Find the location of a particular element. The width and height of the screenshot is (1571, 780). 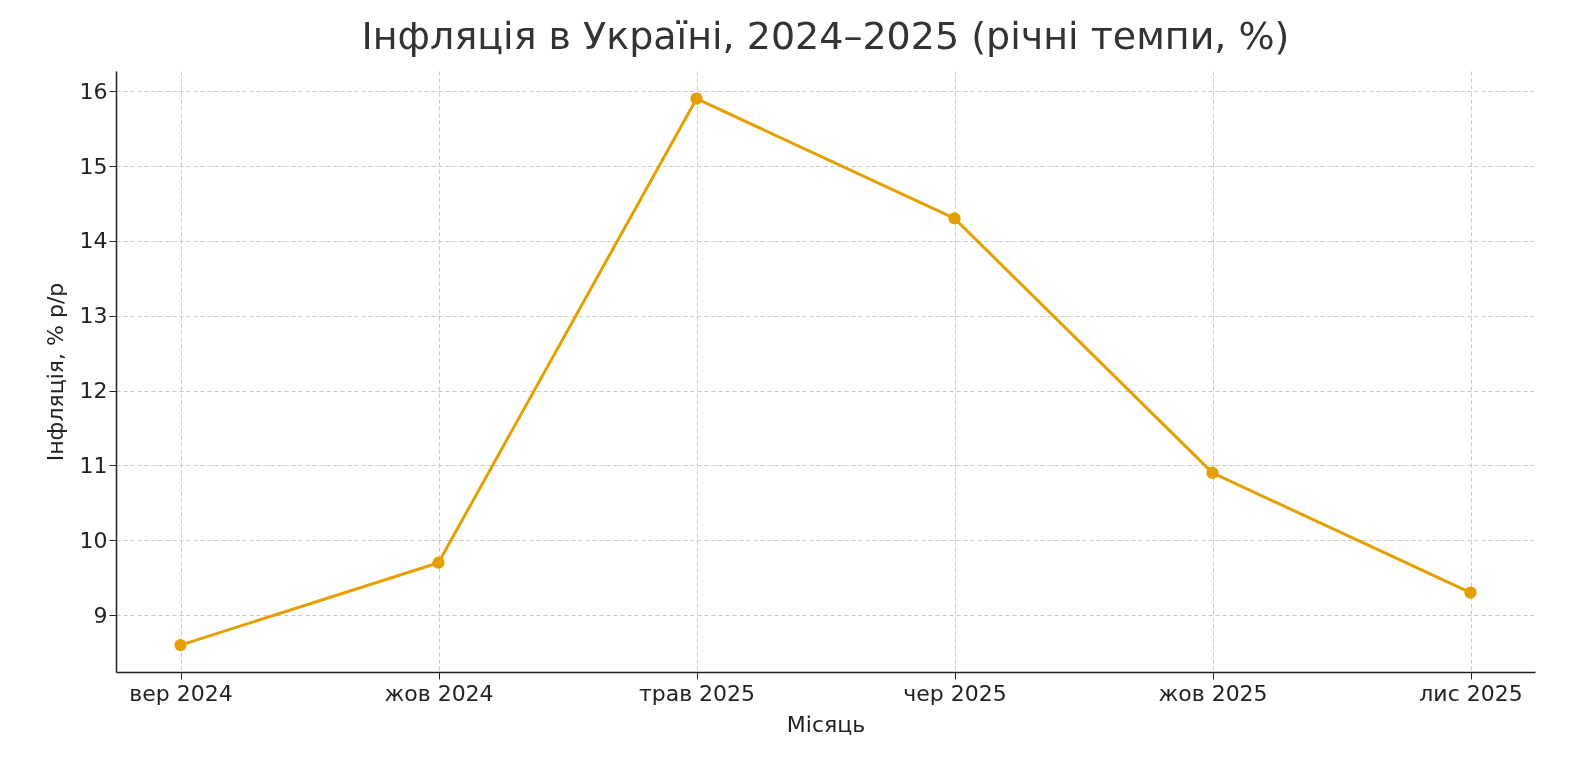

x-tick-label: чер 2025 is located at coordinates (955, 693).